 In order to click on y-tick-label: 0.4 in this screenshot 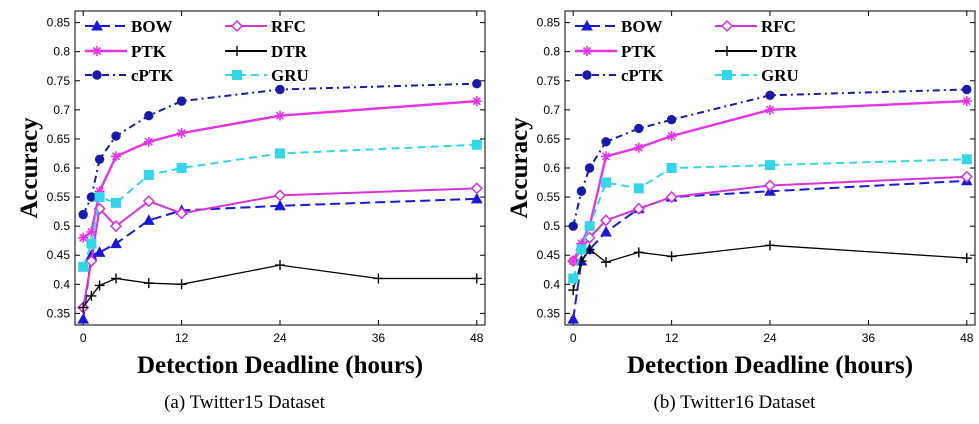, I will do `click(551, 284)`.